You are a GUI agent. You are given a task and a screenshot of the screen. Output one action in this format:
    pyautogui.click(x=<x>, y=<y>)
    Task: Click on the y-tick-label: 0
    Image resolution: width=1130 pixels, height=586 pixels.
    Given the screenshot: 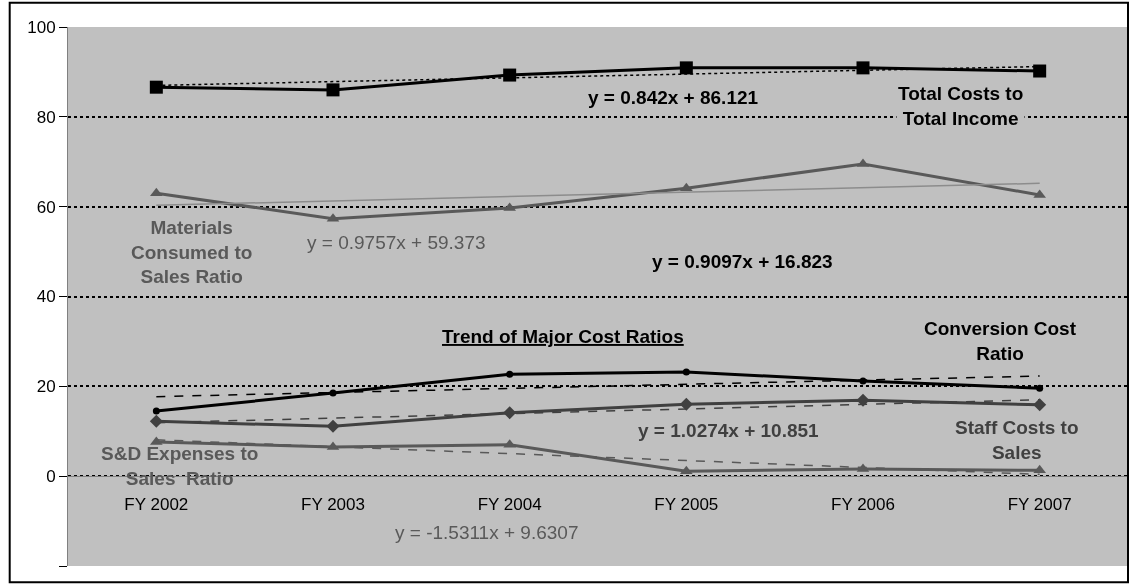 What is the action you would take?
    pyautogui.click(x=51, y=477)
    